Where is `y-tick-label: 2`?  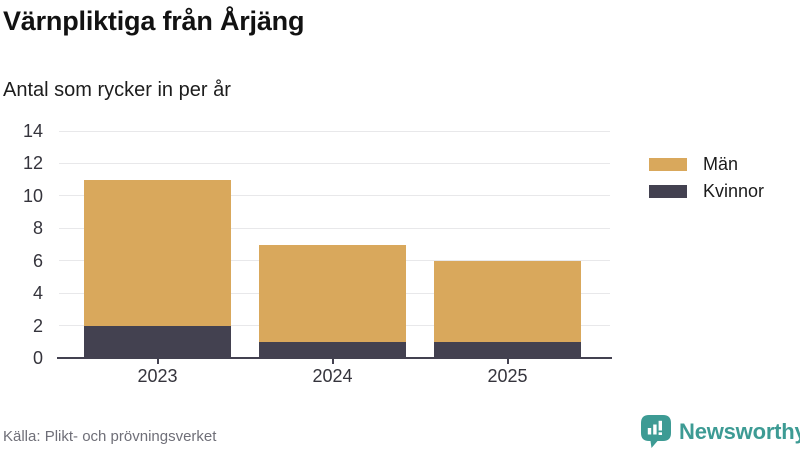 y-tick-label: 2 is located at coordinates (37, 325).